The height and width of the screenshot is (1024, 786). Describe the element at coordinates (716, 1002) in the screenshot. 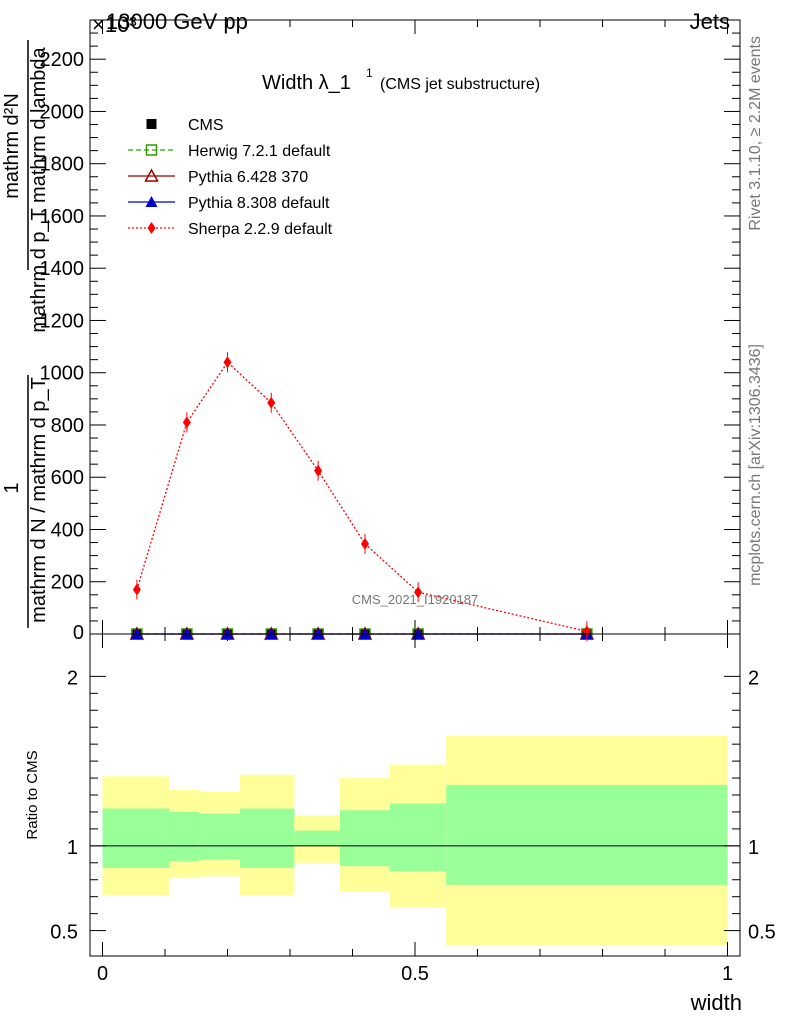

I see `ratio-xlabel: width` at that location.